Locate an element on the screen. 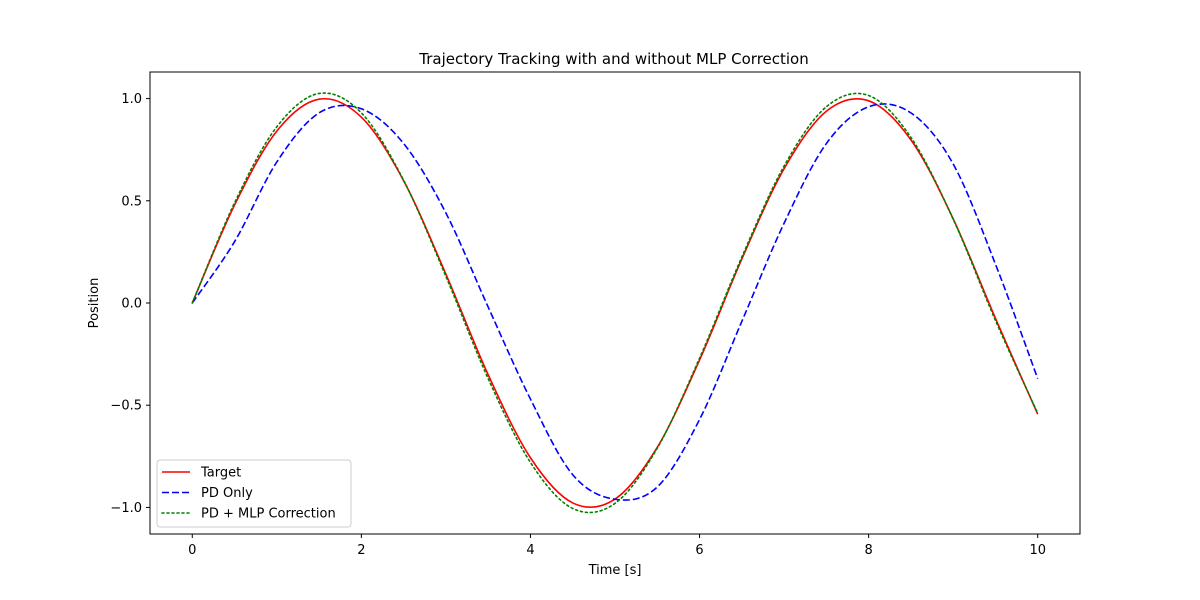 The image size is (1200, 600). x-tick-label: 0 is located at coordinates (192, 550).